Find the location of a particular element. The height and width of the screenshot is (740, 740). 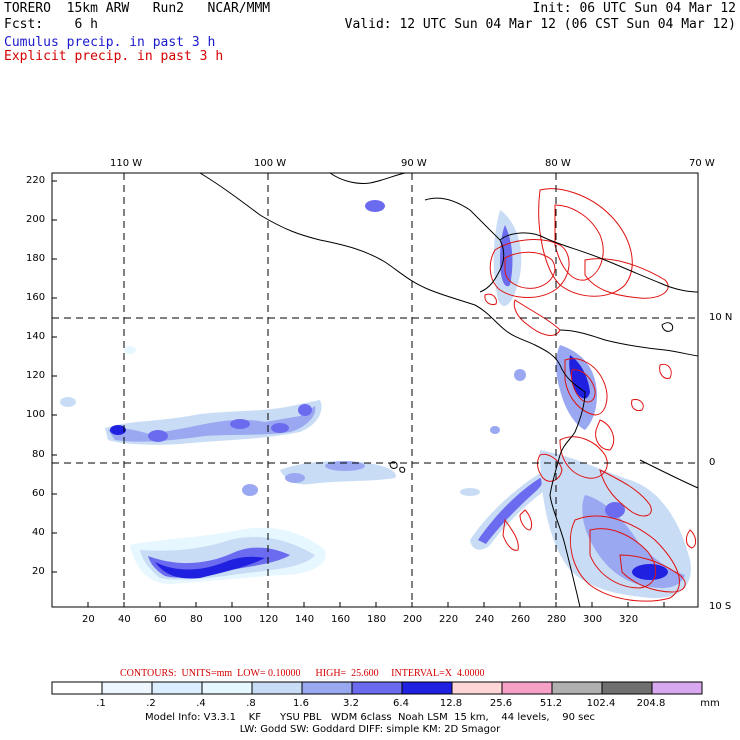

model-title: TORERO 15km ARW Run2 NCAR/MMM is located at coordinates (137, 8).